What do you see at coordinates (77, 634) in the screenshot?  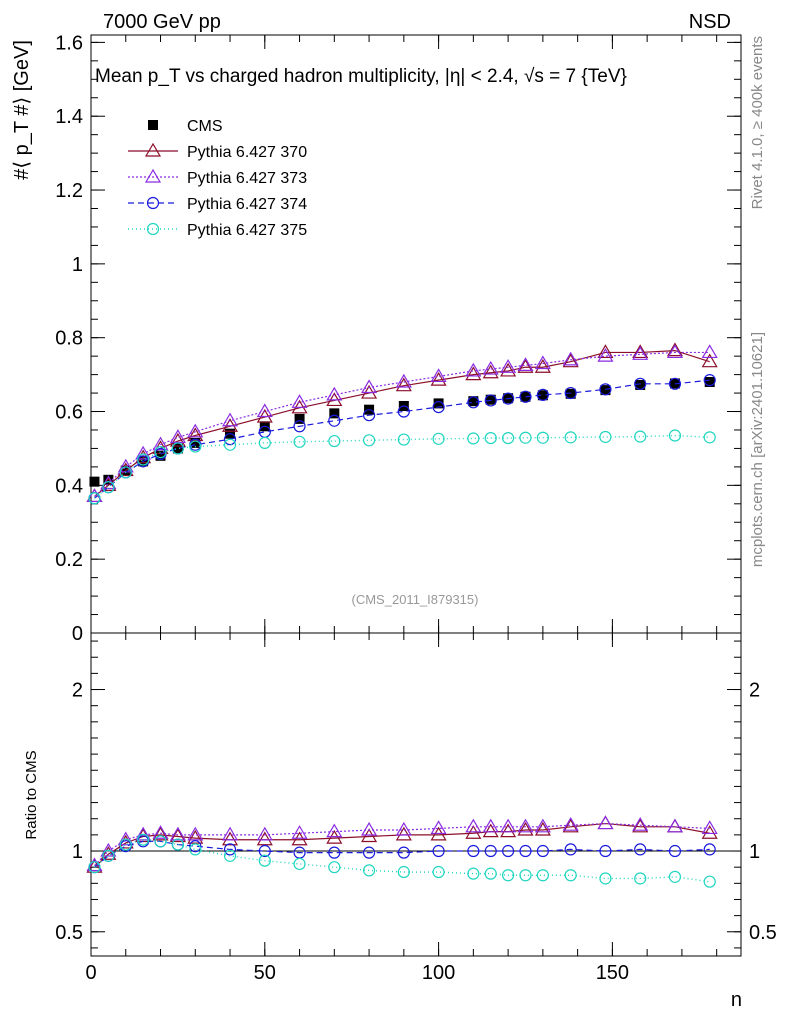 I see `y-tick-label-main: 0` at bounding box center [77, 634].